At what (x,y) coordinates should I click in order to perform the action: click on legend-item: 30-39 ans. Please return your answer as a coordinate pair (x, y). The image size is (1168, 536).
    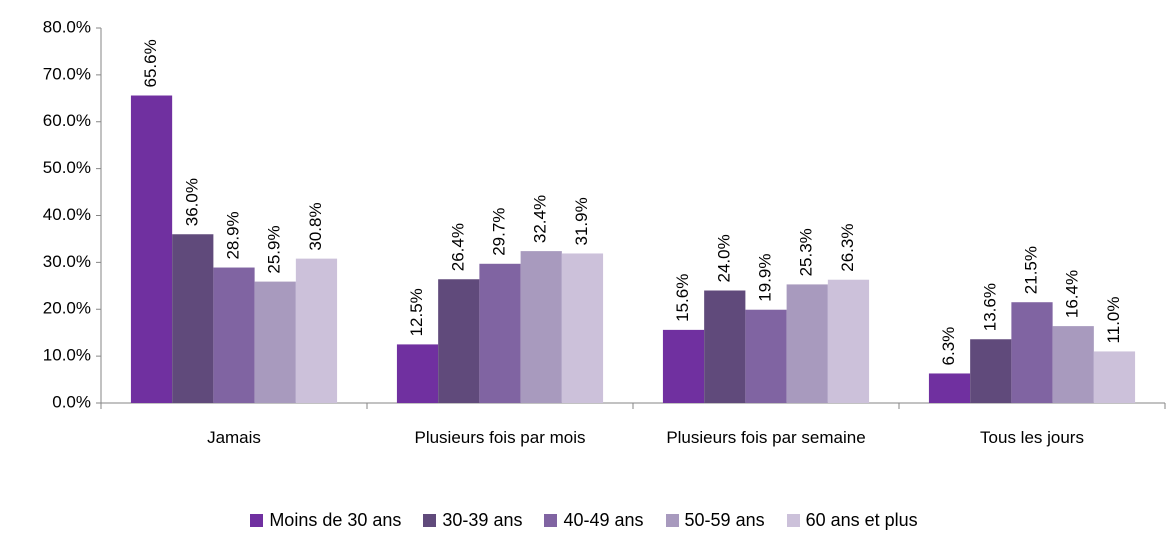
    Looking at the image, I should click on (472, 520).